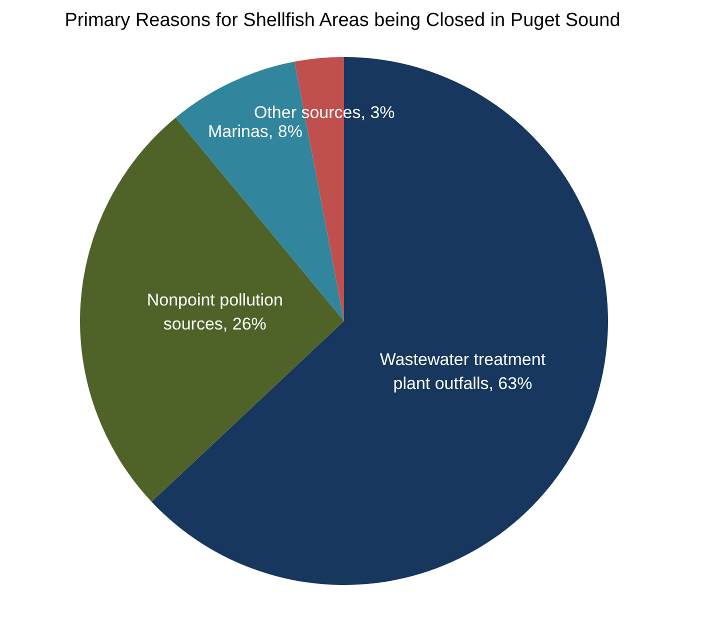 This screenshot has height=619, width=701. What do you see at coordinates (214, 312) in the screenshot?
I see `slice-label: Nonpoint pollution sources, 26%` at bounding box center [214, 312].